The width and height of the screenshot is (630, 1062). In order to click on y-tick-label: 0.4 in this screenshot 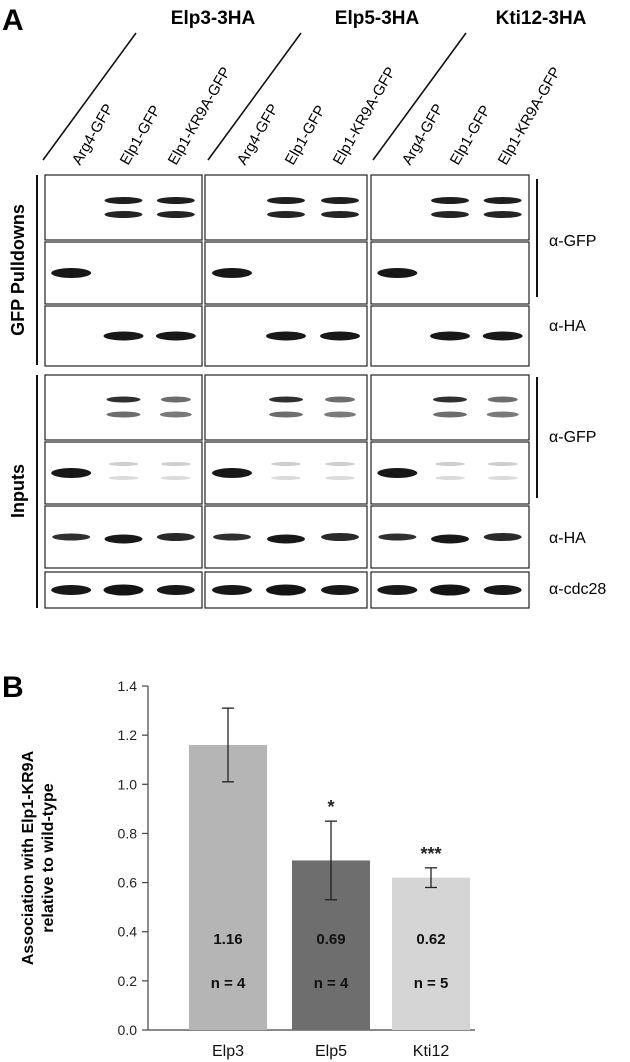, I will do `click(128, 932)`.